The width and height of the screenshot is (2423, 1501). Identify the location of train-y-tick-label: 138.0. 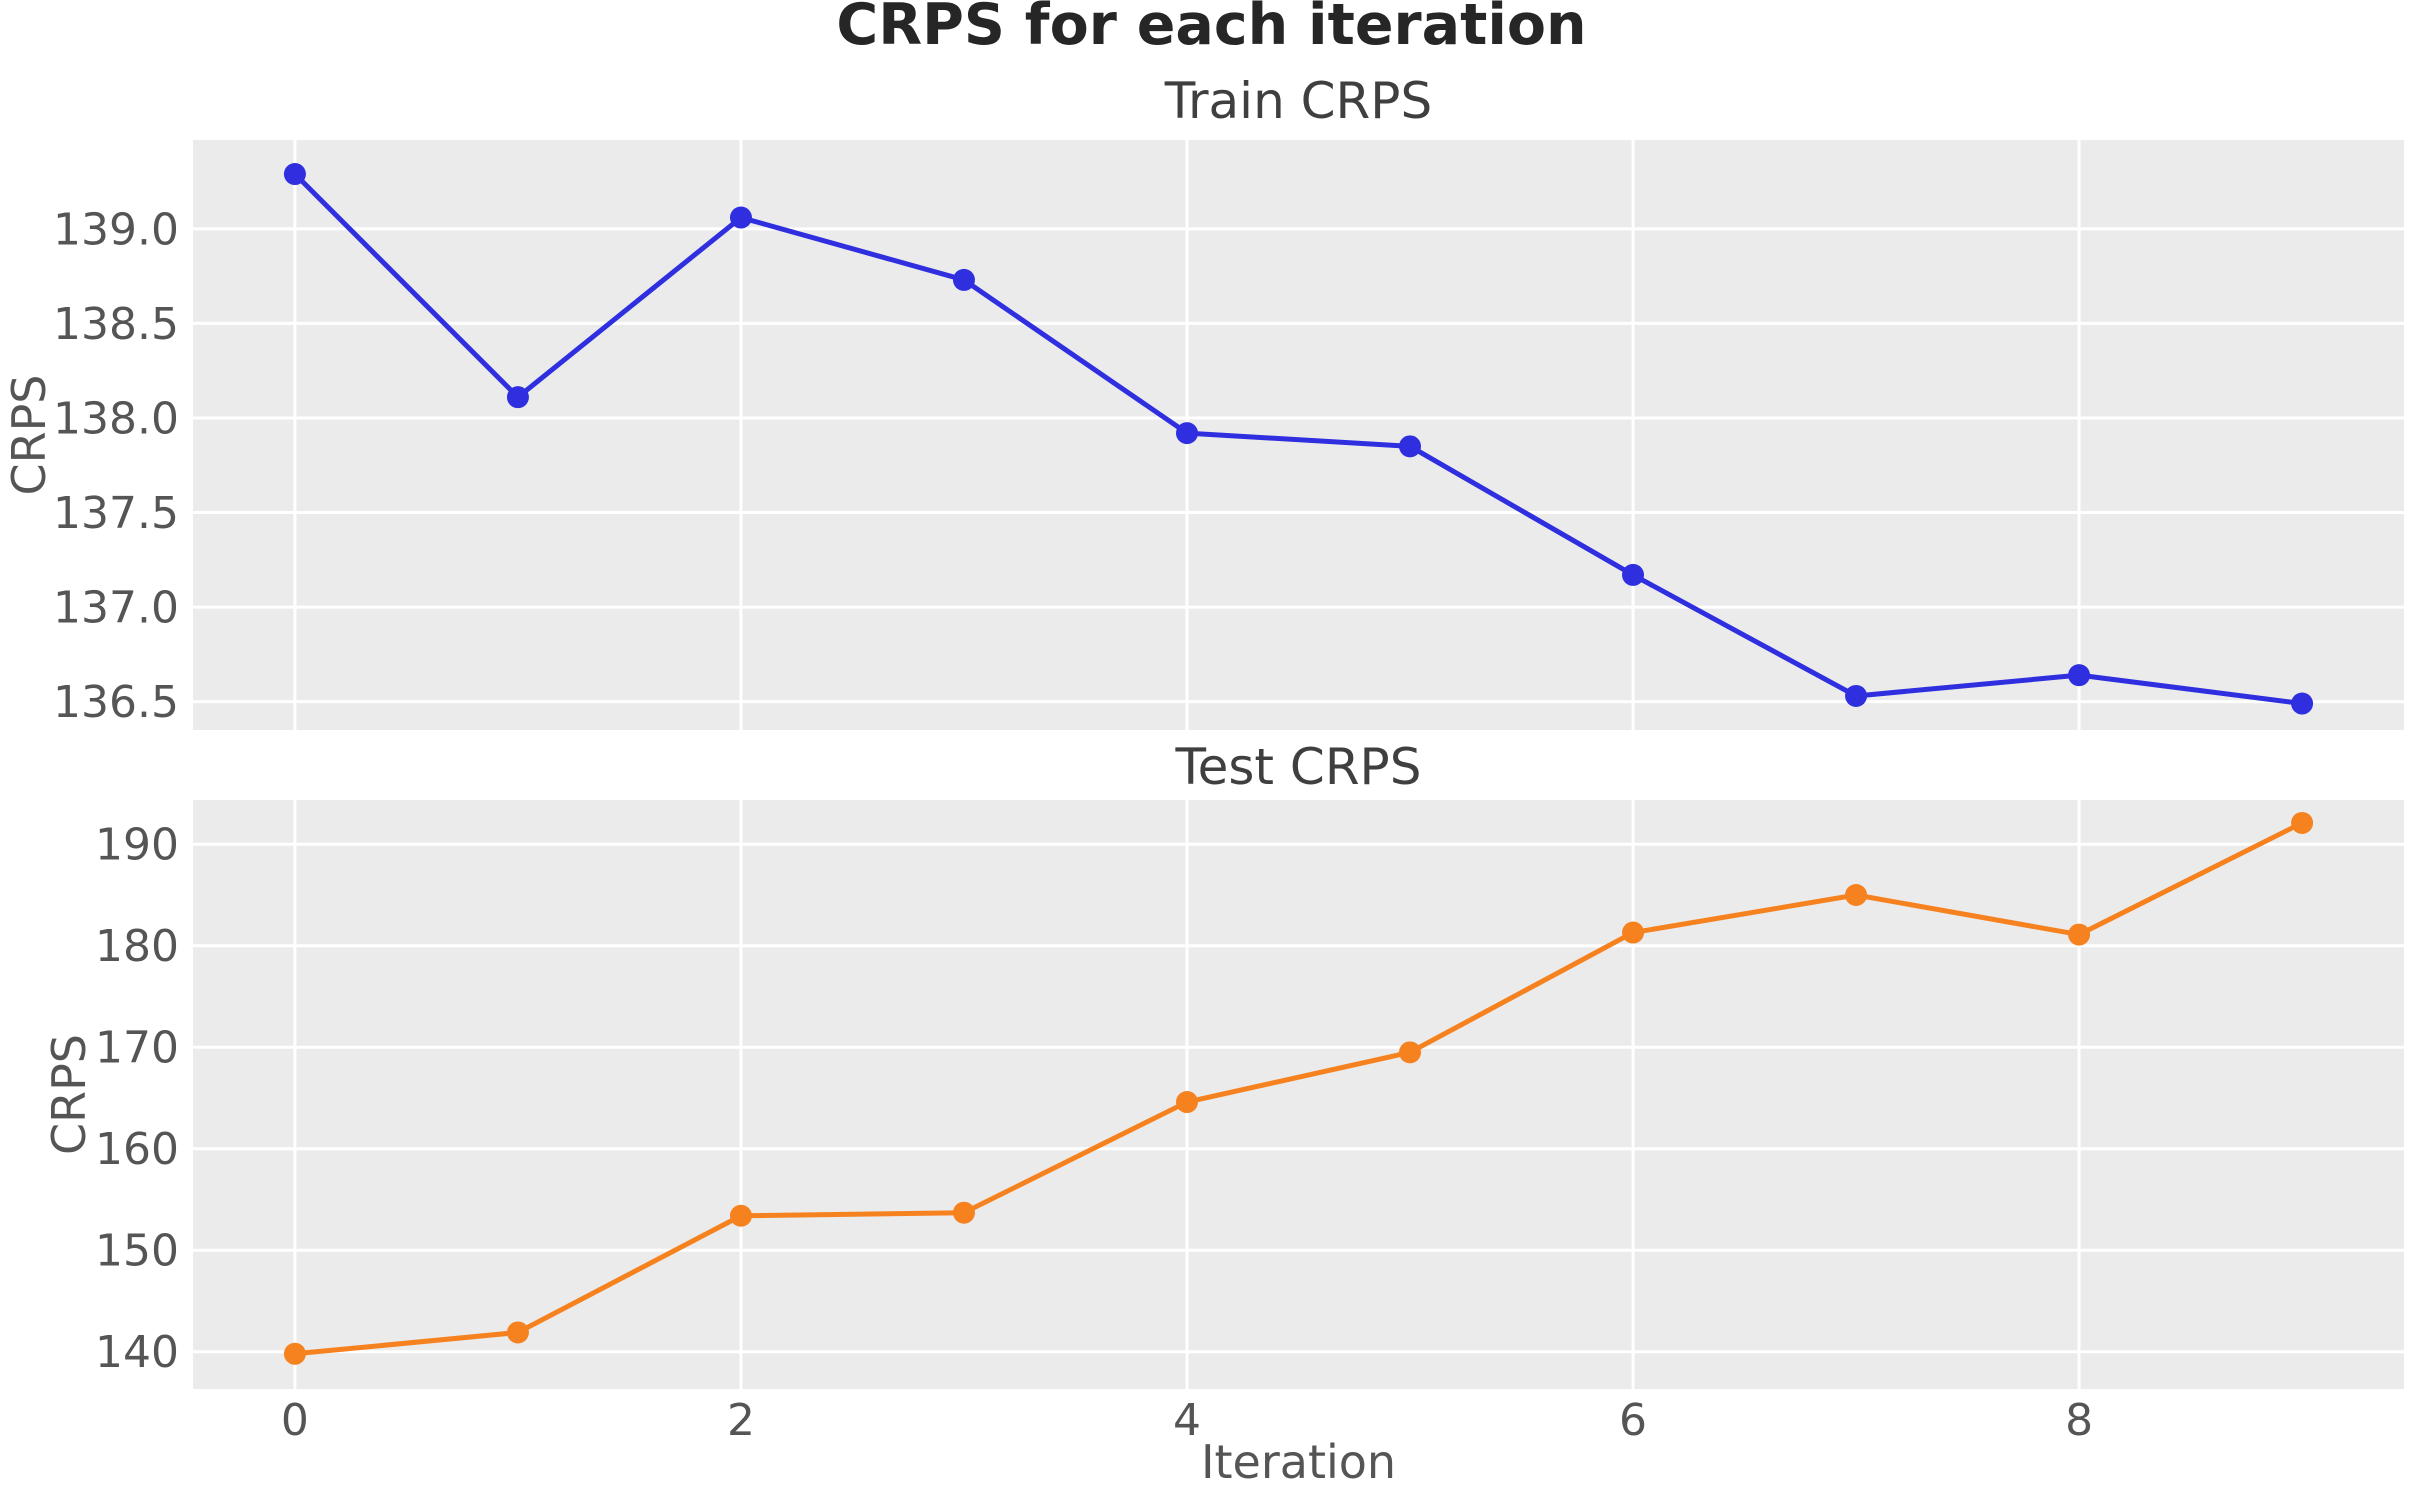
(116, 418).